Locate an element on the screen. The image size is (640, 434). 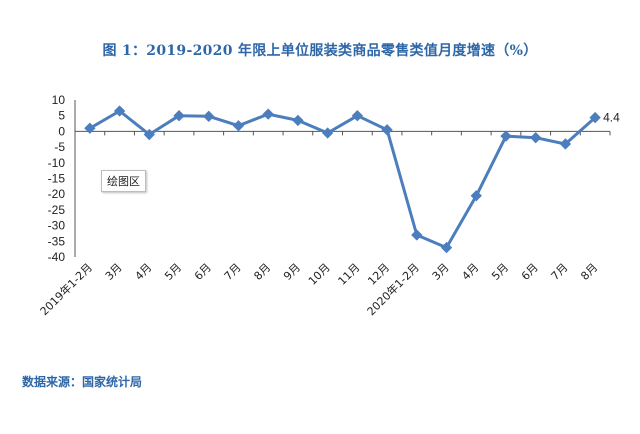
x-tick-label: 10月 is located at coordinates (319, 274).